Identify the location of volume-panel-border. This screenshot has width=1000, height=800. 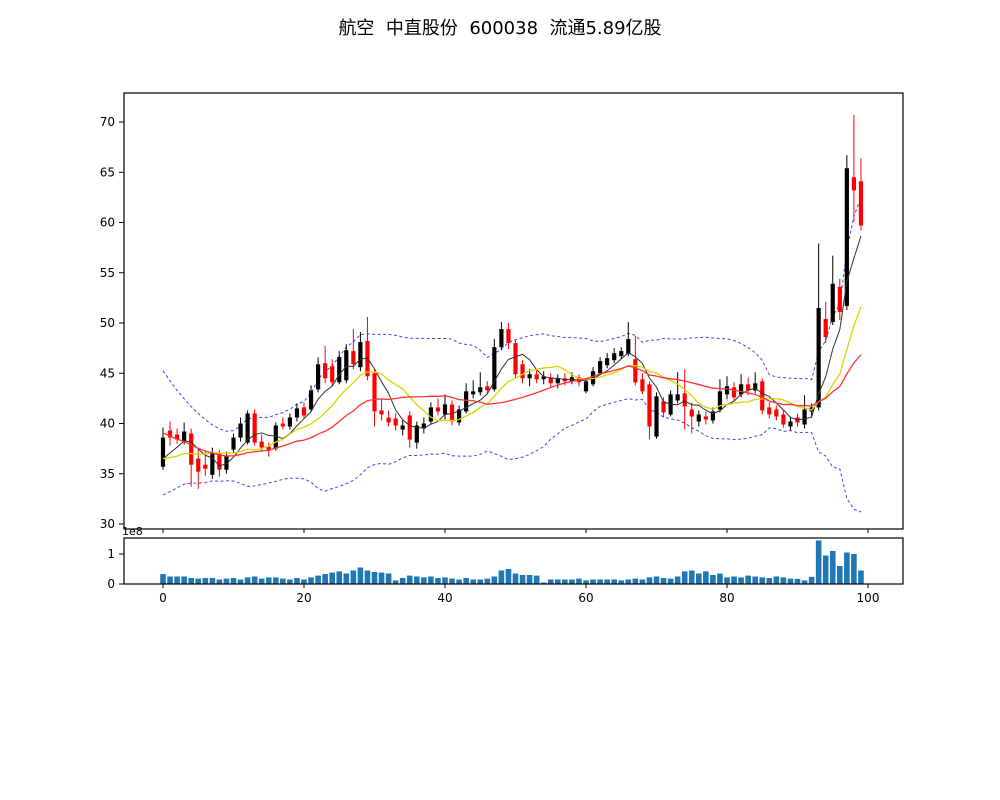
(513, 561).